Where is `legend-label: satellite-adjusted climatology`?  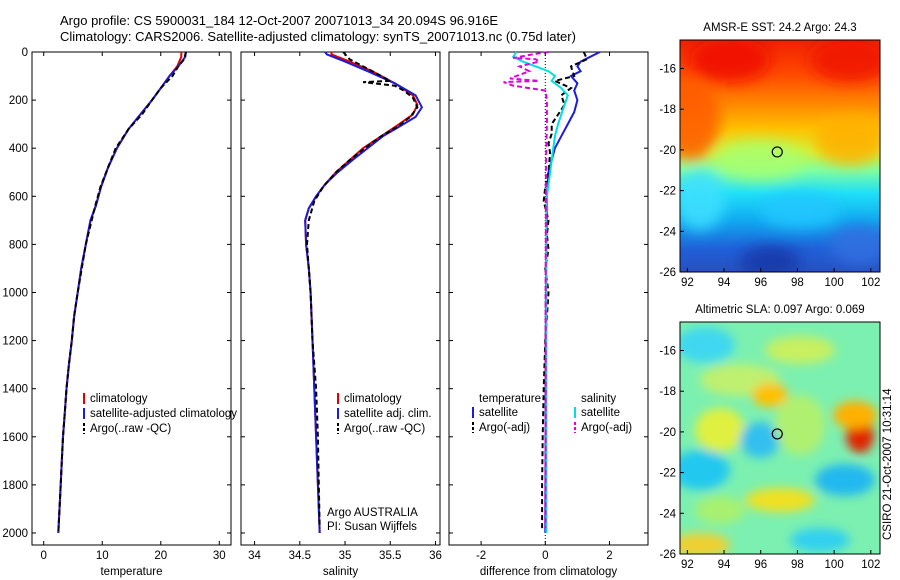 legend-label: satellite-adjusted climatology is located at coordinates (163, 414).